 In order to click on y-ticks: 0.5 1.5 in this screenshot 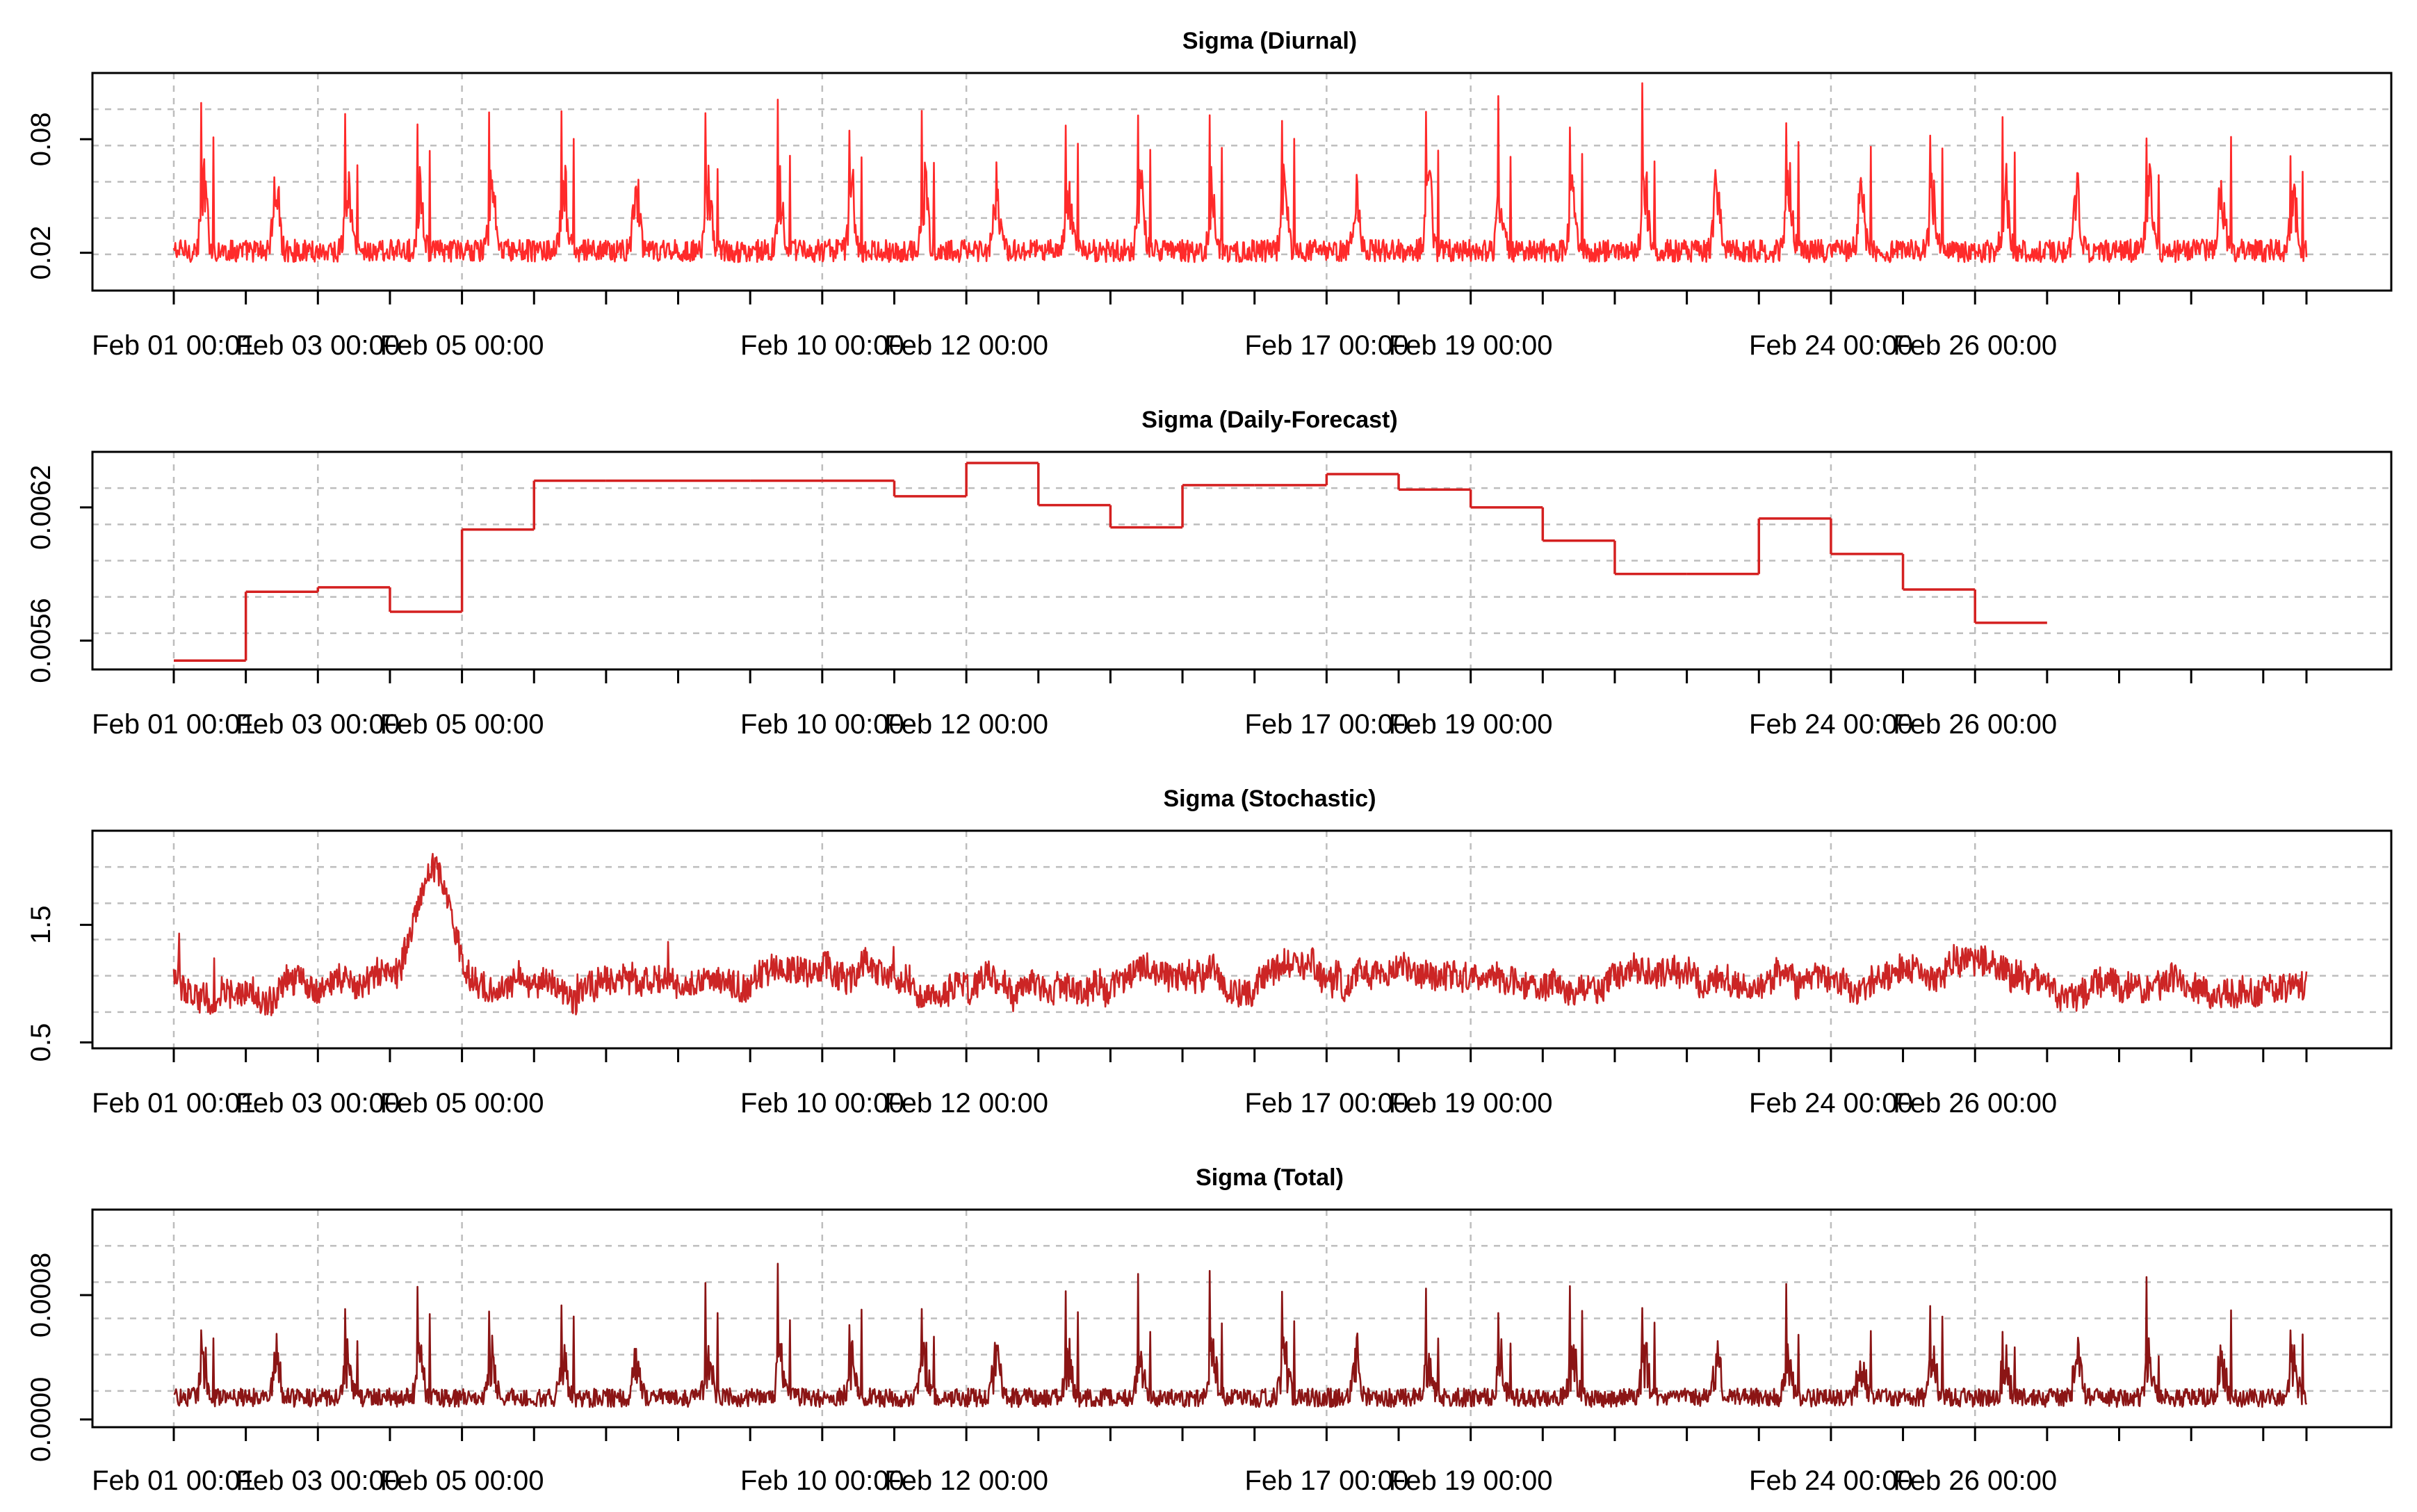, I will do `click(59, 984)`.